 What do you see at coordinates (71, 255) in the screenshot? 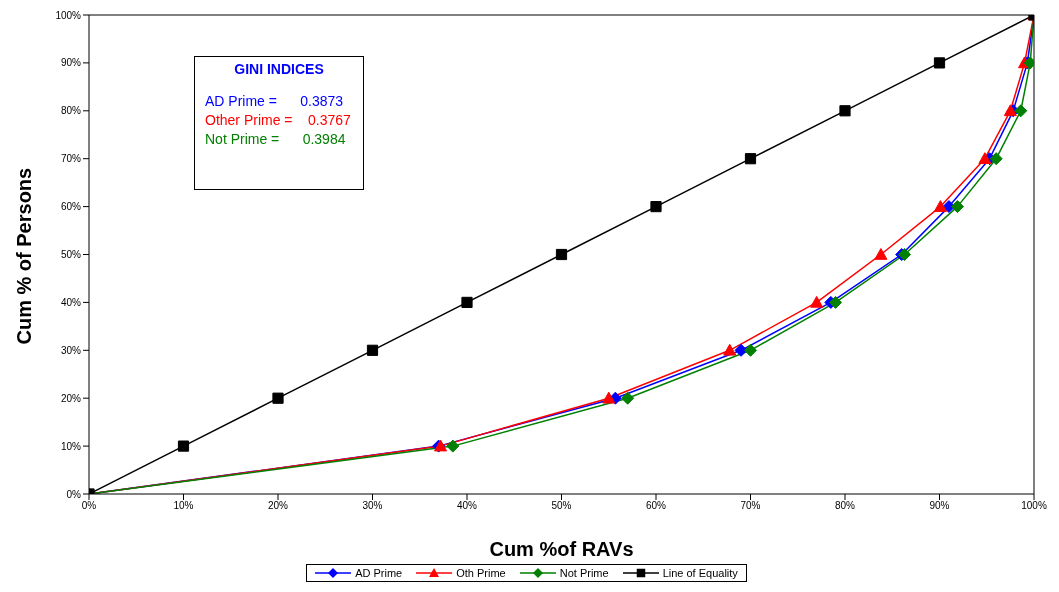
I see `y-tick-label: 50%` at bounding box center [71, 255].